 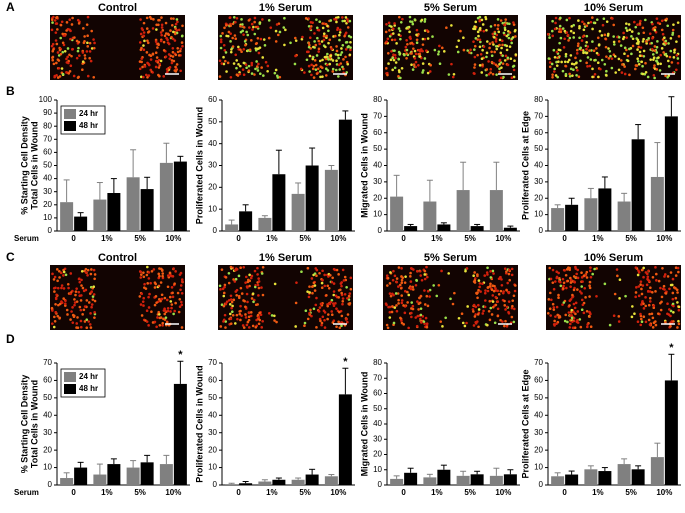 I want to click on image-title: 5% Serum, so click(x=450, y=258).